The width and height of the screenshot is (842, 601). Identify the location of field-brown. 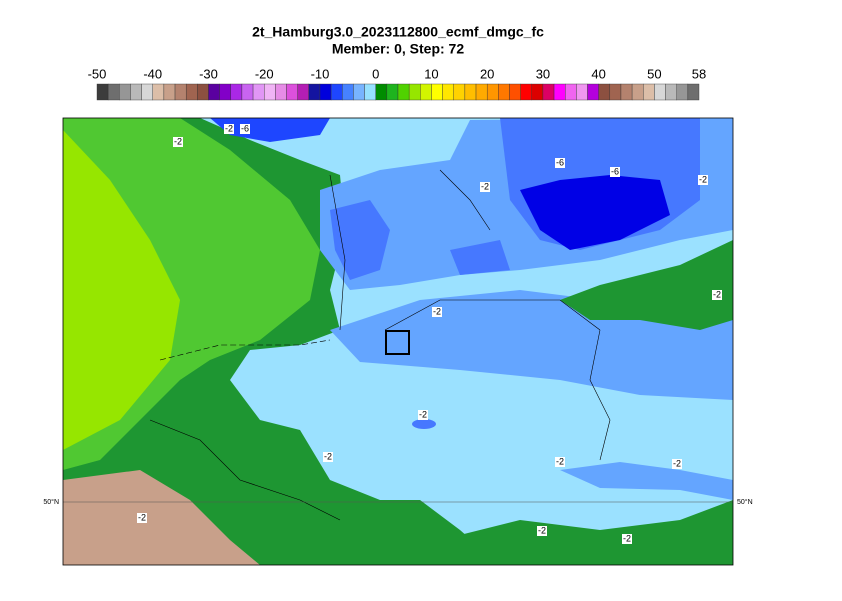
(161, 517).